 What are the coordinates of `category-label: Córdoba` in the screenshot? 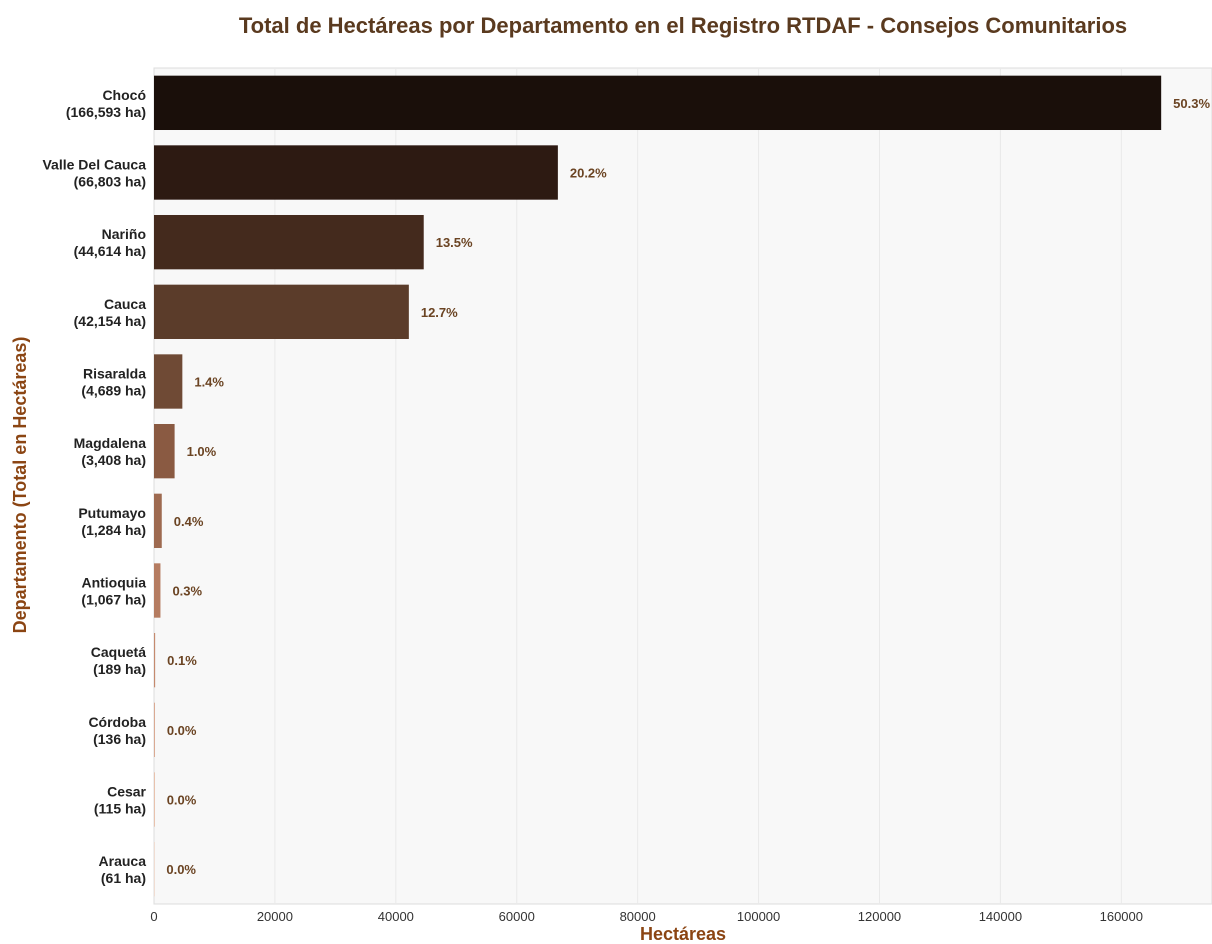 It's located at (117, 722).